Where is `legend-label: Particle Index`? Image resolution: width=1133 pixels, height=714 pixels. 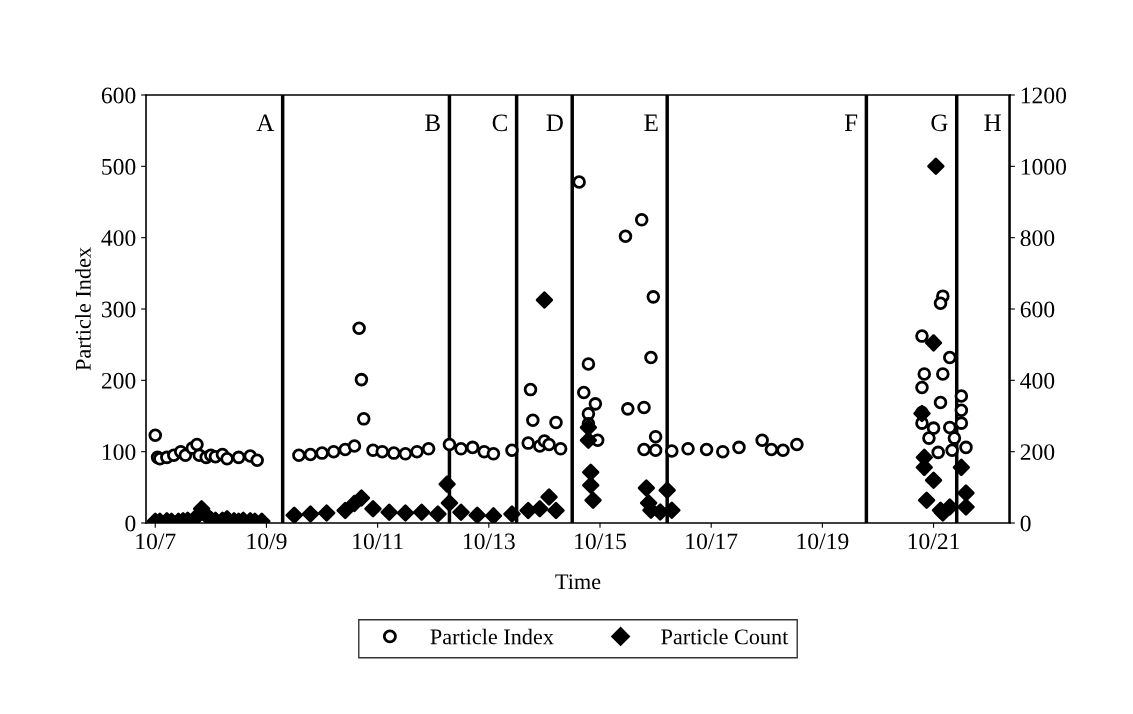
legend-label: Particle Index is located at coordinates (492, 636).